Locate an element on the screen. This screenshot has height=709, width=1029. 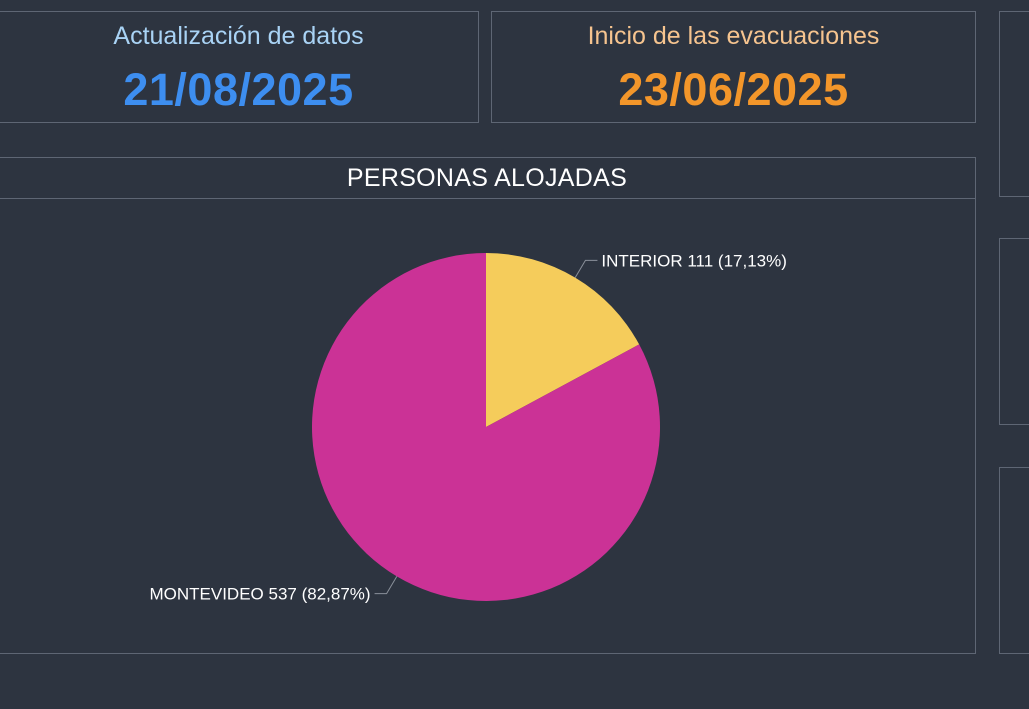
evacuation-start-card: Inicio de las evacuaciones 23/06/2025 is located at coordinates (733, 67).